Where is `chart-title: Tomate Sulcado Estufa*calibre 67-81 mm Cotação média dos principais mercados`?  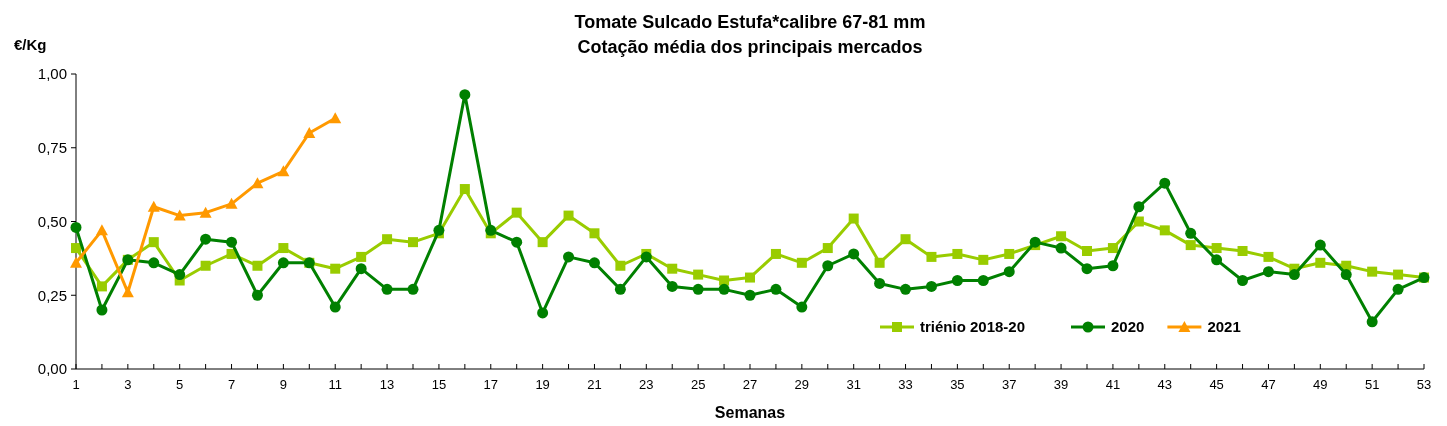
chart-title: Tomate Sulcado Estufa*calibre 67-81 mm Cotação média dos principais mercados is located at coordinates (750, 34).